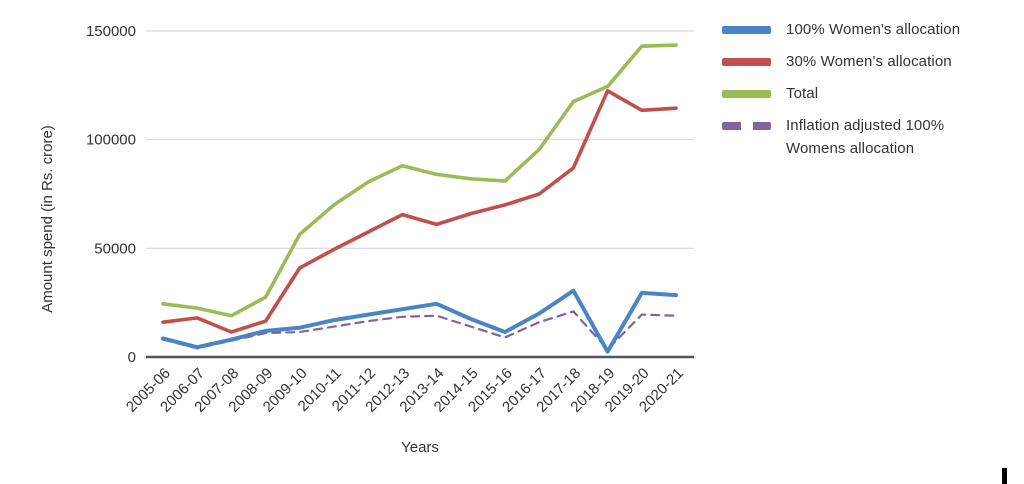 Image resolution: width=1024 pixels, height=484 pixels. What do you see at coordinates (132, 357) in the screenshot?
I see `y-tick-label: 0` at bounding box center [132, 357].